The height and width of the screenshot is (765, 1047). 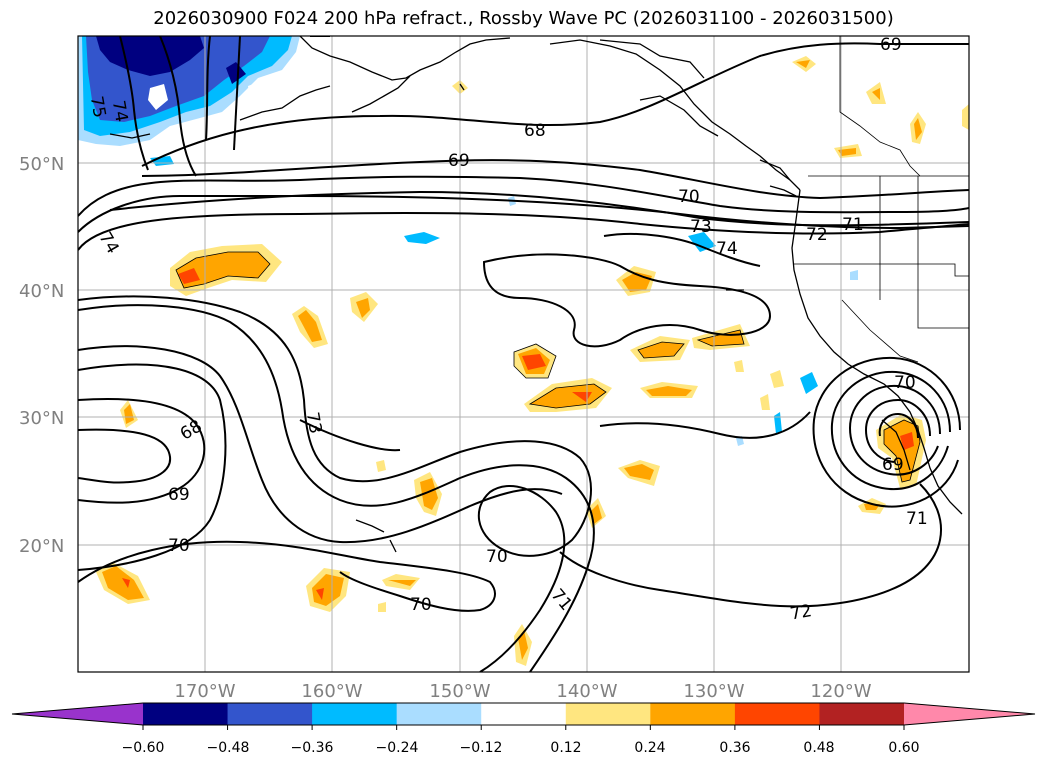 What do you see at coordinates (41, 164) in the screenshot?
I see `lat-label-50n: 50°N` at bounding box center [41, 164].